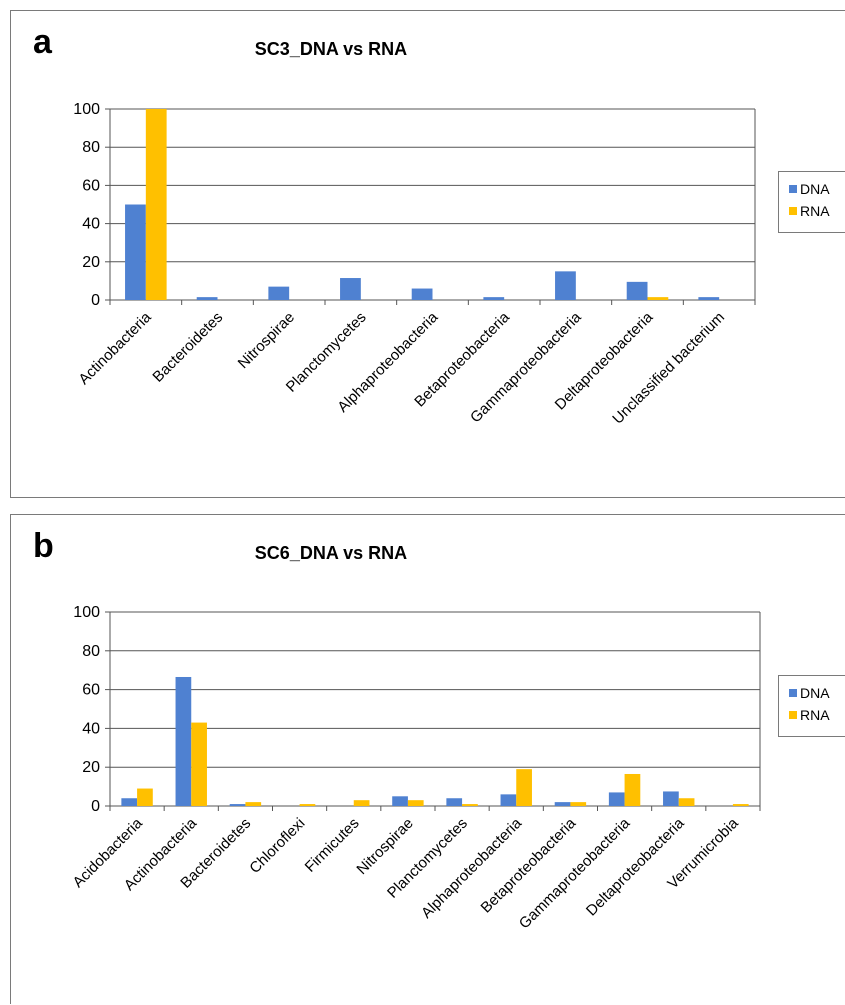  Describe the element at coordinates (331, 49) in the screenshot. I see `chart-title: SC3_DNA vs RNA` at that location.